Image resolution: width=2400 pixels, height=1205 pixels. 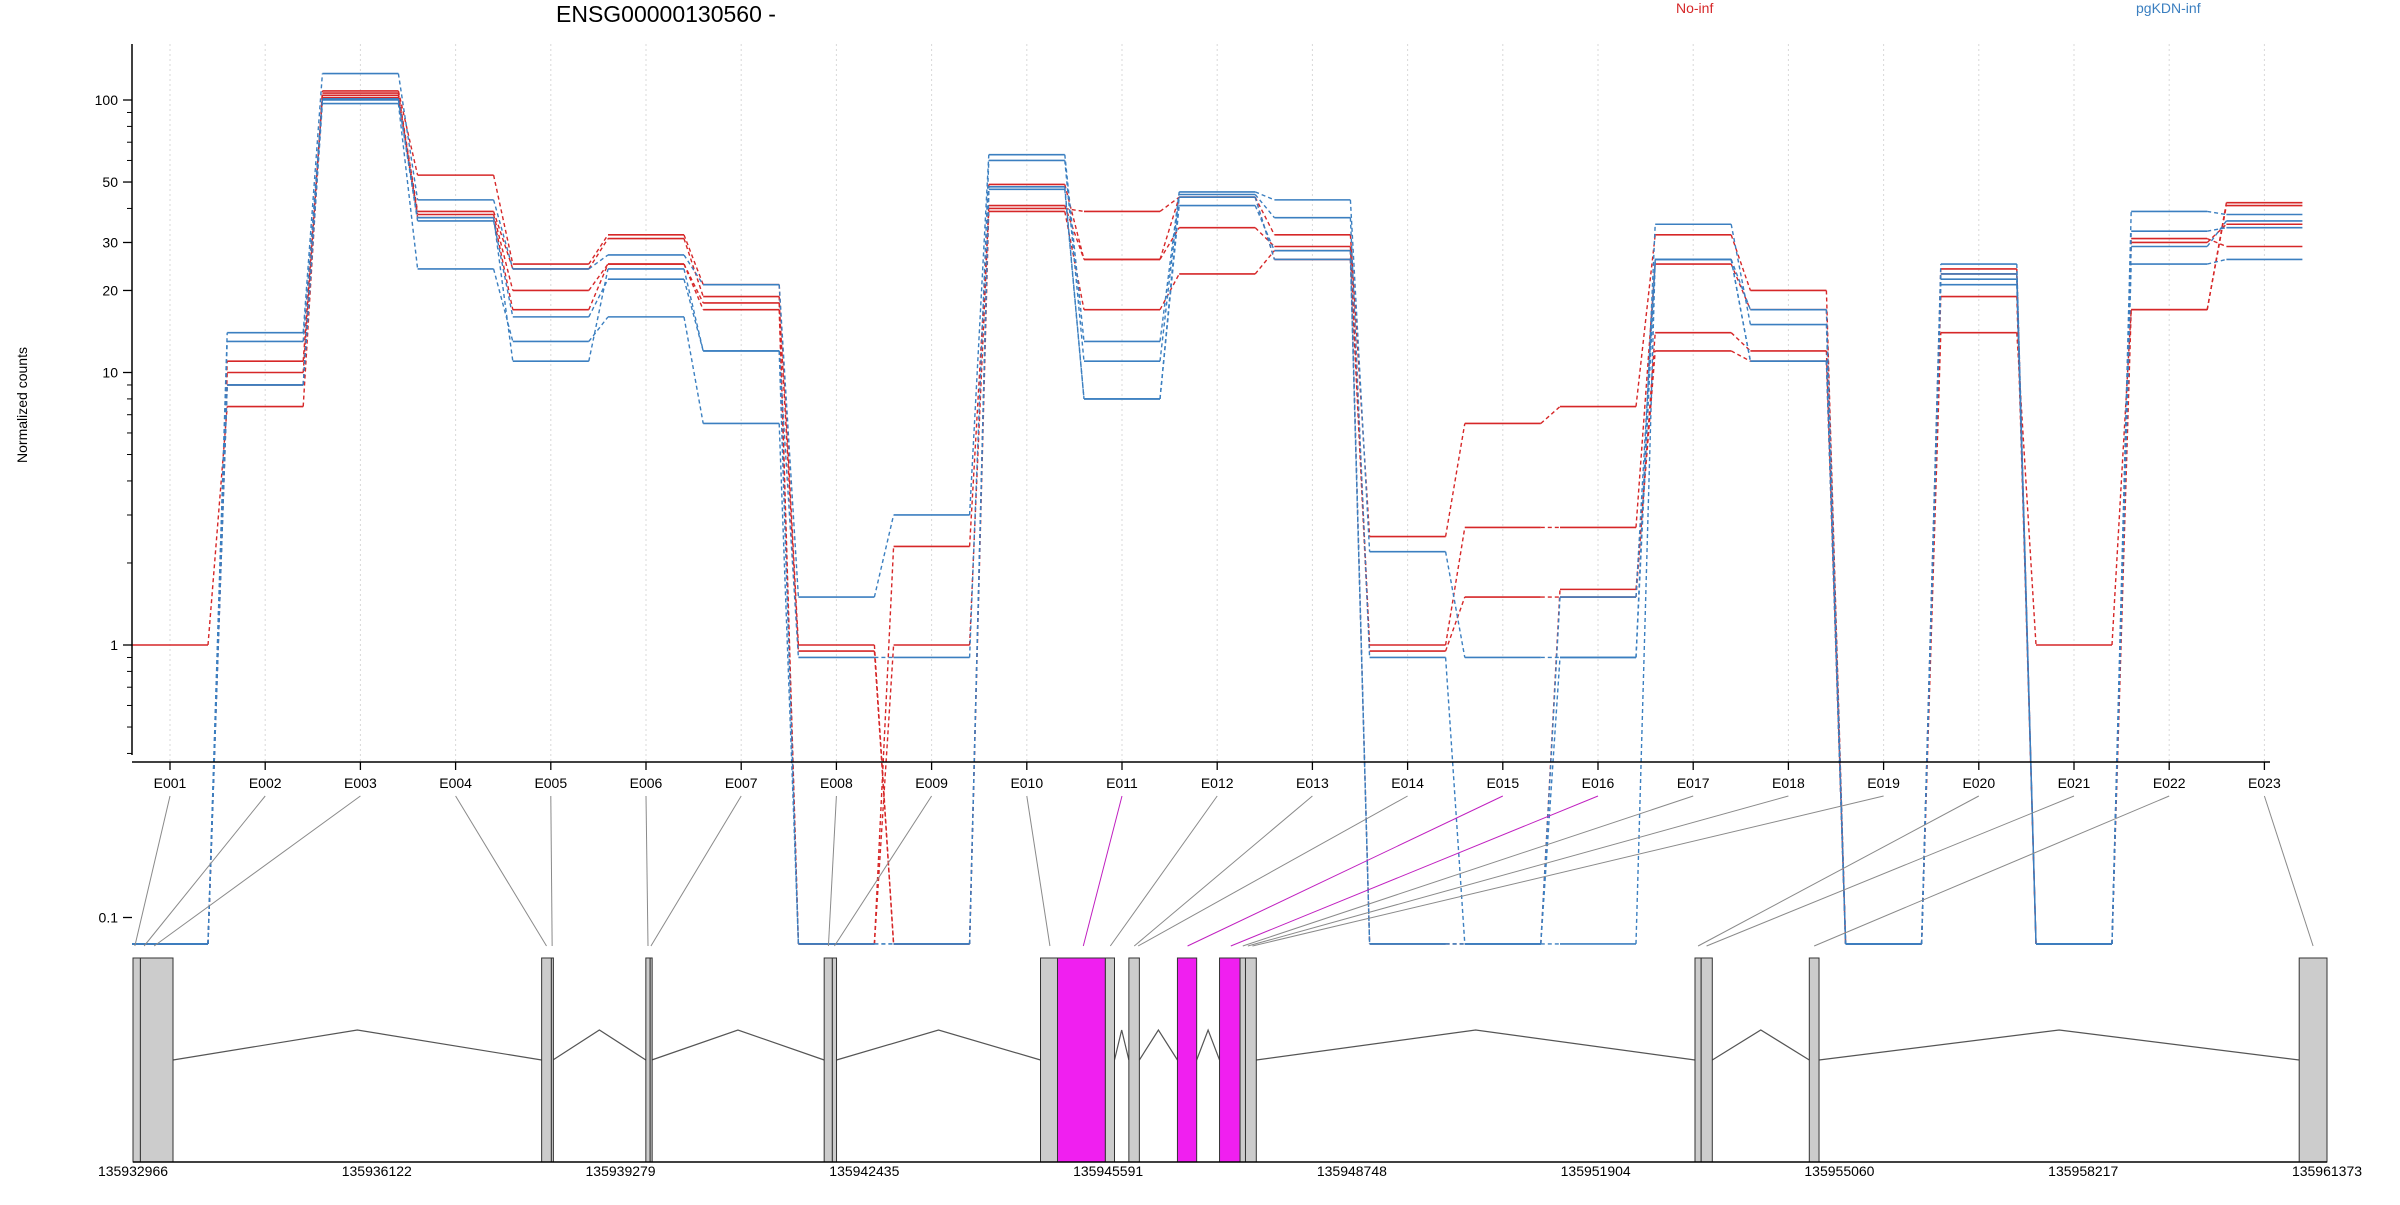 What do you see at coordinates (1414, 871) in the screenshot?
I see `connector-e016` at bounding box center [1414, 871].